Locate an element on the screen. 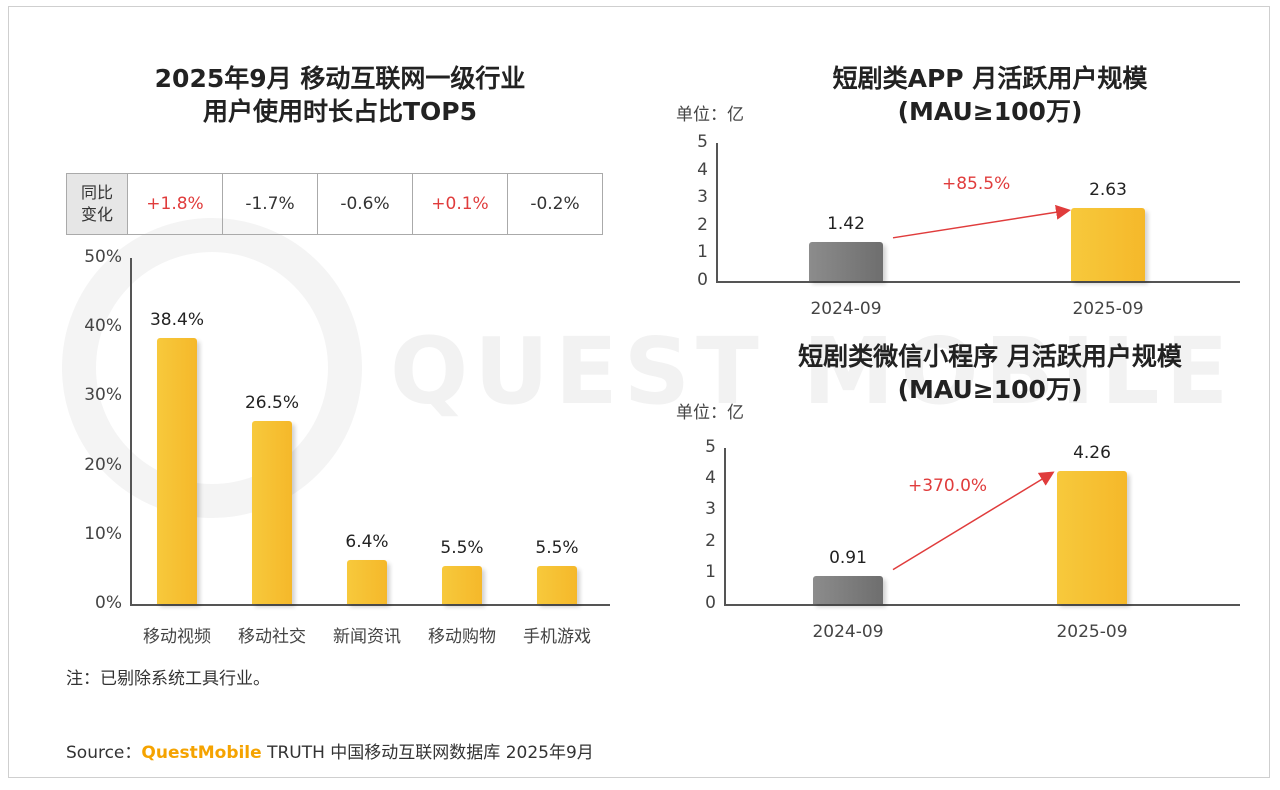 This screenshot has width=1280, height=790. app-ytick: 1 is located at coordinates (702, 252).